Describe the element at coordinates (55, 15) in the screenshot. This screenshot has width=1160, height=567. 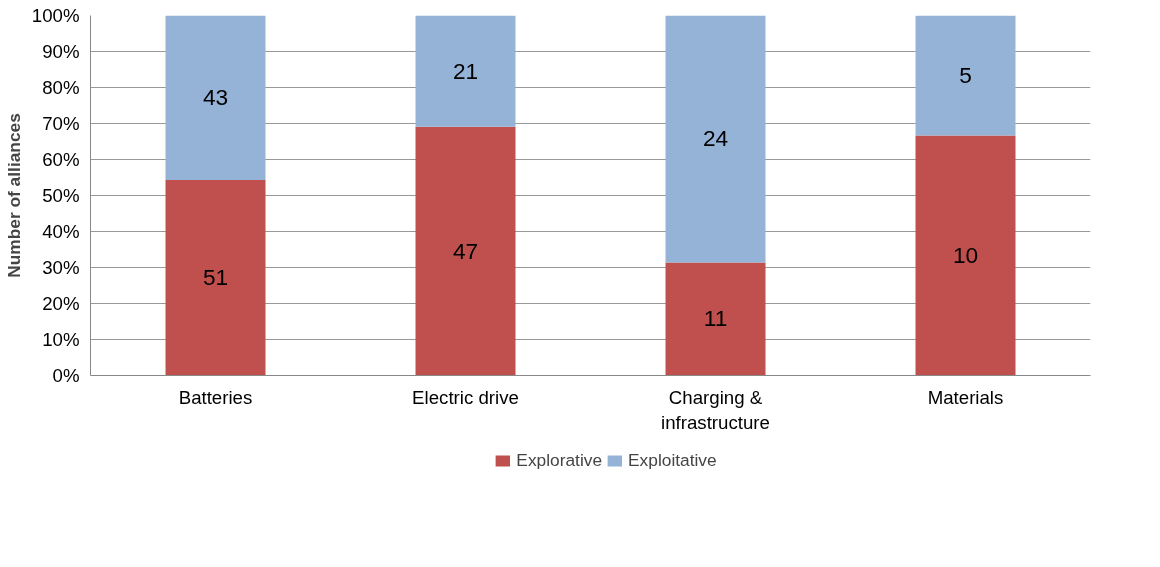
I see `y-tick-label: 100%` at that location.